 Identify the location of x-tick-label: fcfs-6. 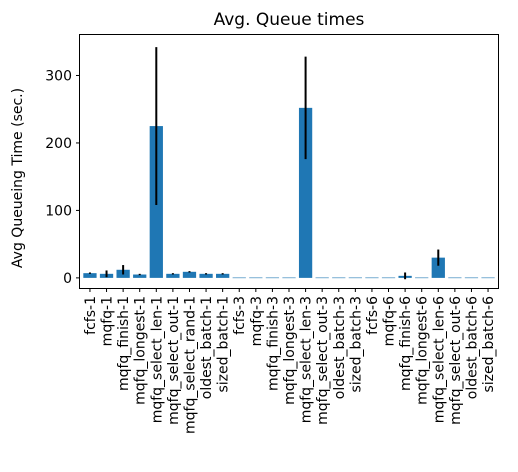
(373, 315).